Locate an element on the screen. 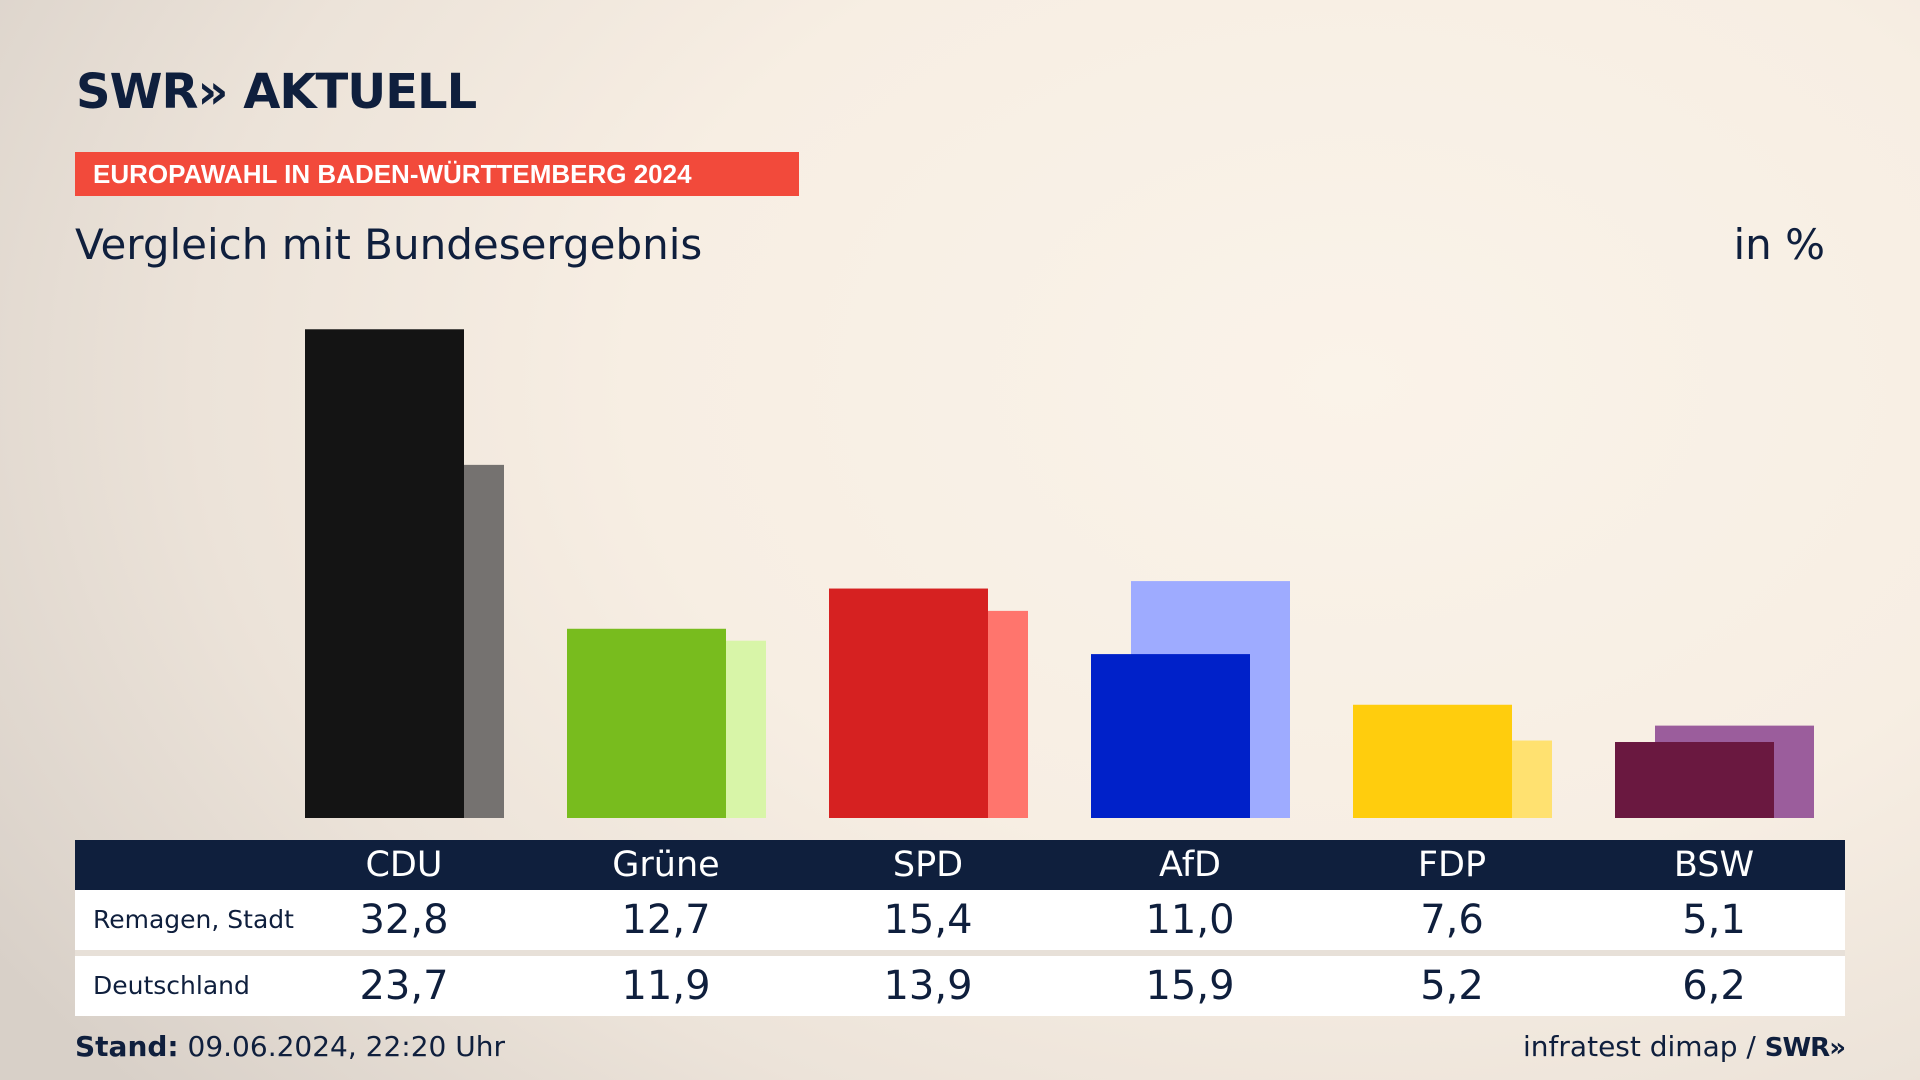  table-header: CDU Grüne SPD AfD FDP BSW is located at coordinates (960, 865).